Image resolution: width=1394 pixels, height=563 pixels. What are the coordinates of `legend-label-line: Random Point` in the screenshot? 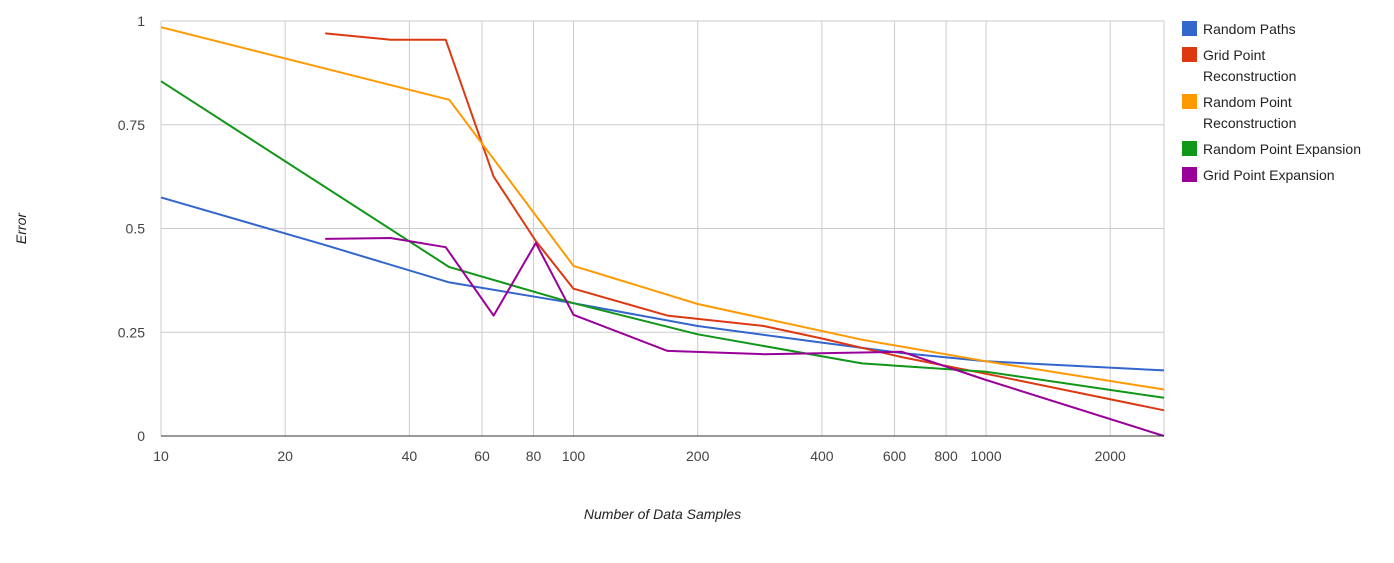 It's located at (1247, 102).